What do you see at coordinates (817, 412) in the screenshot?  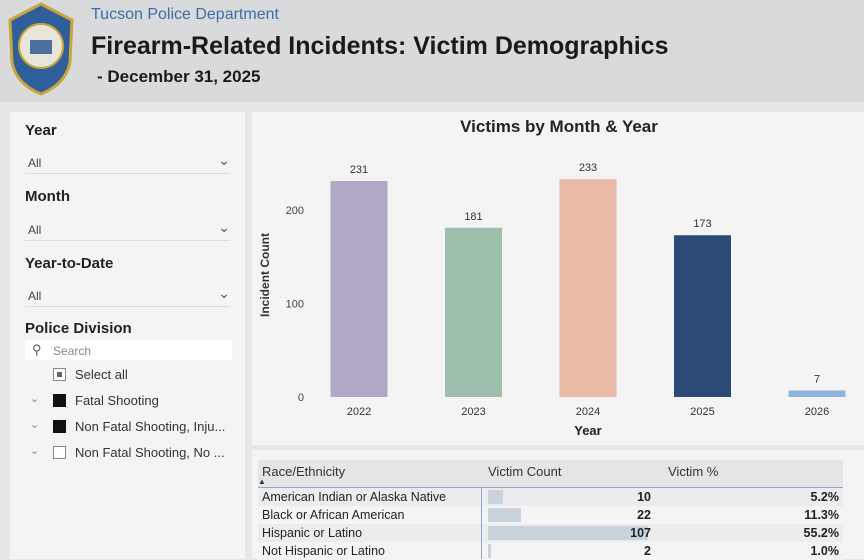 I see `x-tick-label: 2026` at bounding box center [817, 412].